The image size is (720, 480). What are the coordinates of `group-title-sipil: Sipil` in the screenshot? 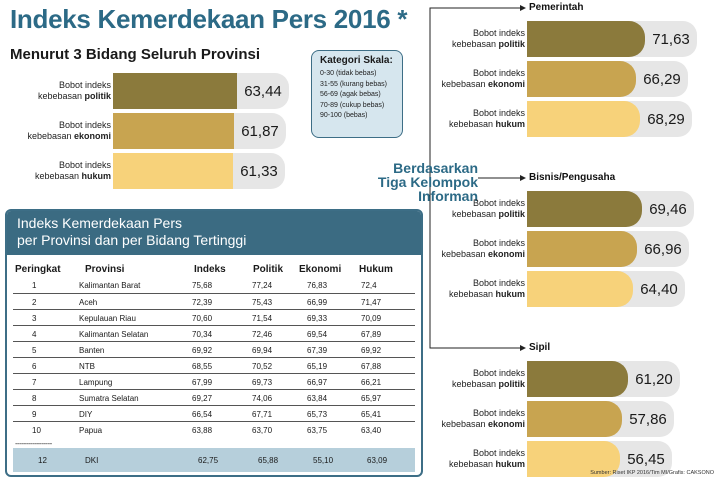 It's located at (540, 347).